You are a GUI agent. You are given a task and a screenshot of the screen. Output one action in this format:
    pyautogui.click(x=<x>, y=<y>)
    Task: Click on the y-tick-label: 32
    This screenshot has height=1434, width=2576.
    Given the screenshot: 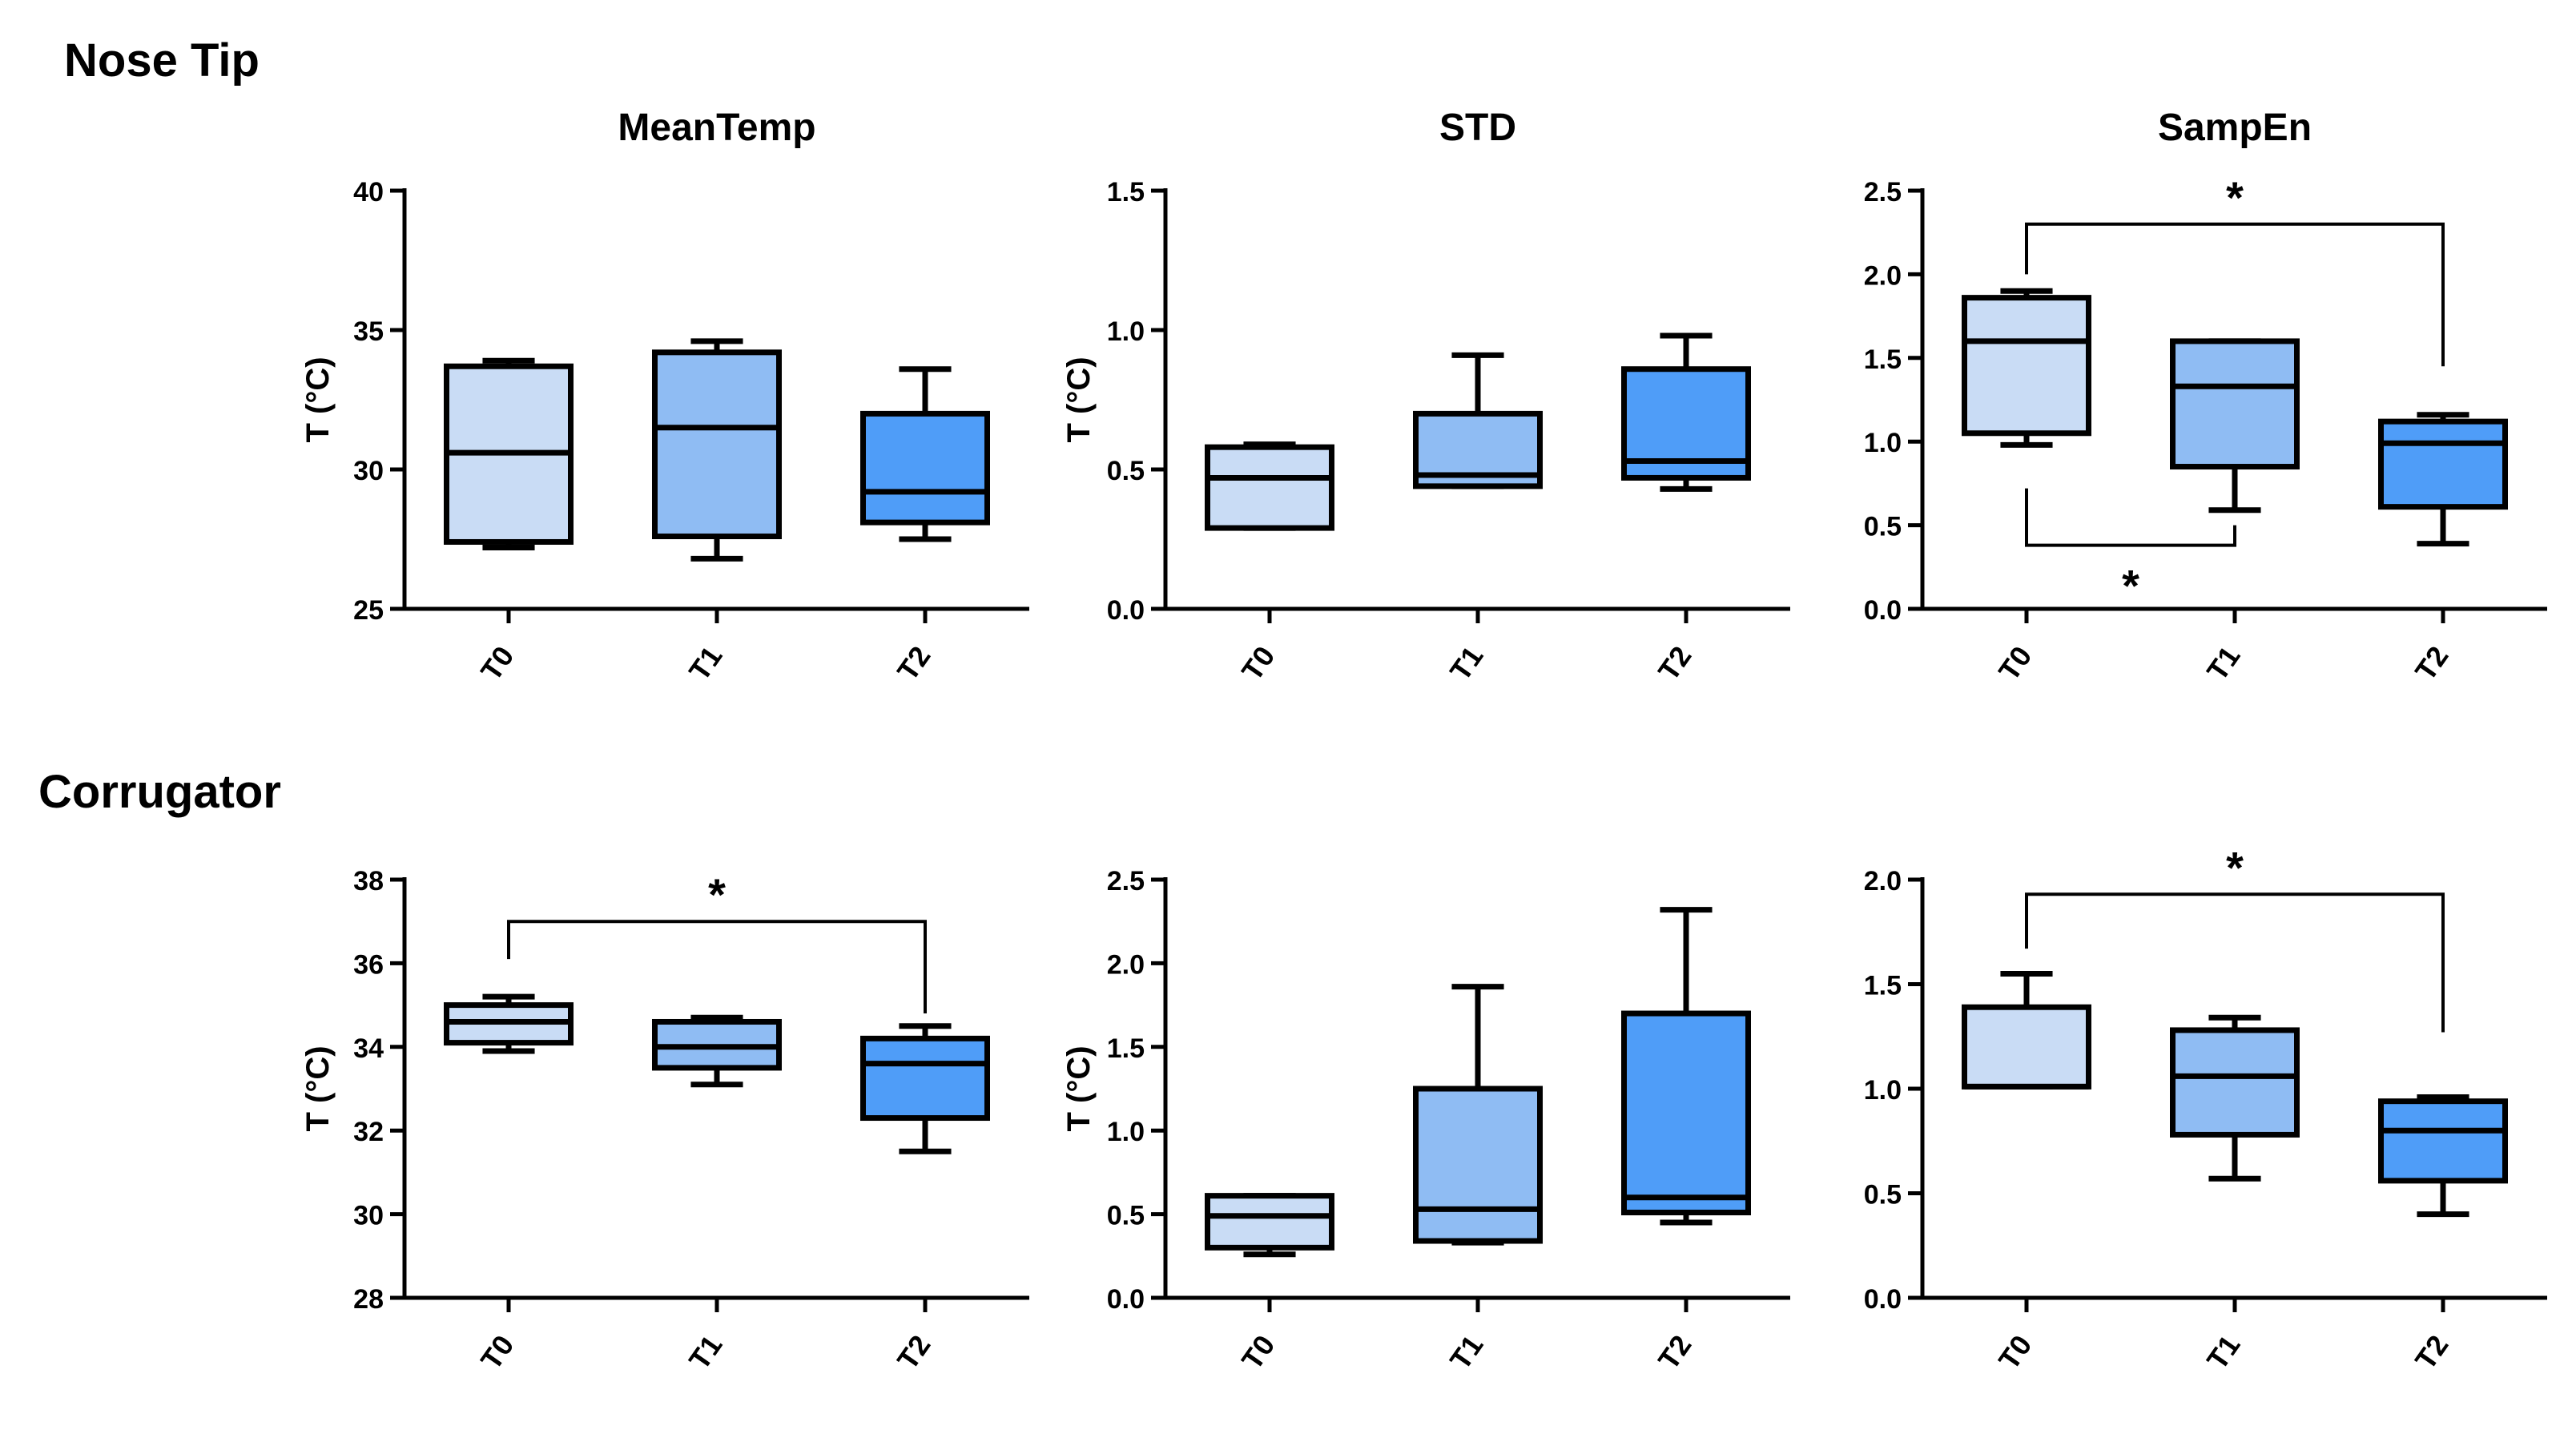 What is the action you would take?
    pyautogui.click(x=368, y=1132)
    